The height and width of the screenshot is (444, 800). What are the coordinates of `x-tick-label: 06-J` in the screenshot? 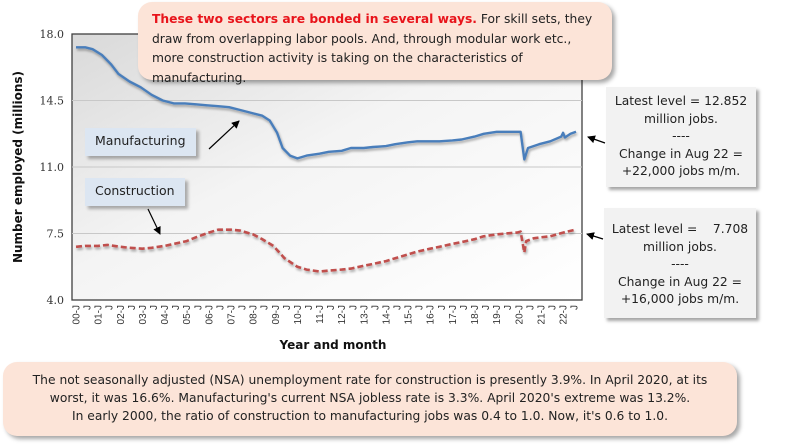 It's located at (209, 314).